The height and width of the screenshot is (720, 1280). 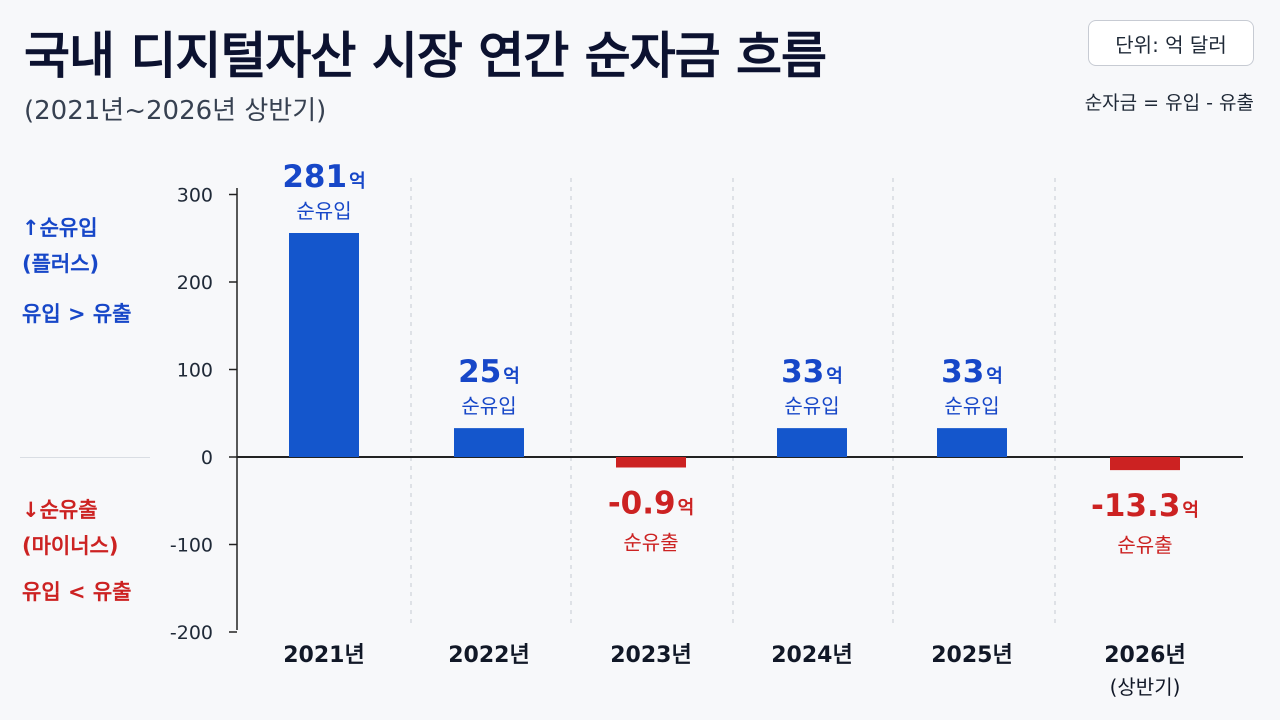 What do you see at coordinates (207, 458) in the screenshot?
I see `y-tick-label: 0` at bounding box center [207, 458].